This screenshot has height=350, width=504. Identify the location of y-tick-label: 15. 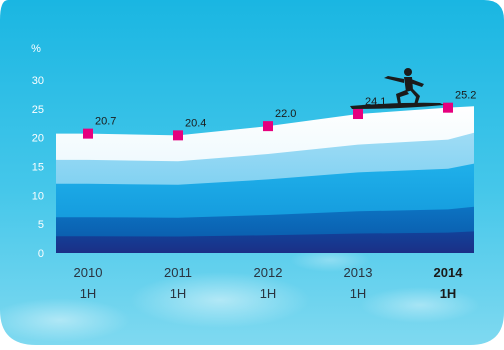
(38, 168).